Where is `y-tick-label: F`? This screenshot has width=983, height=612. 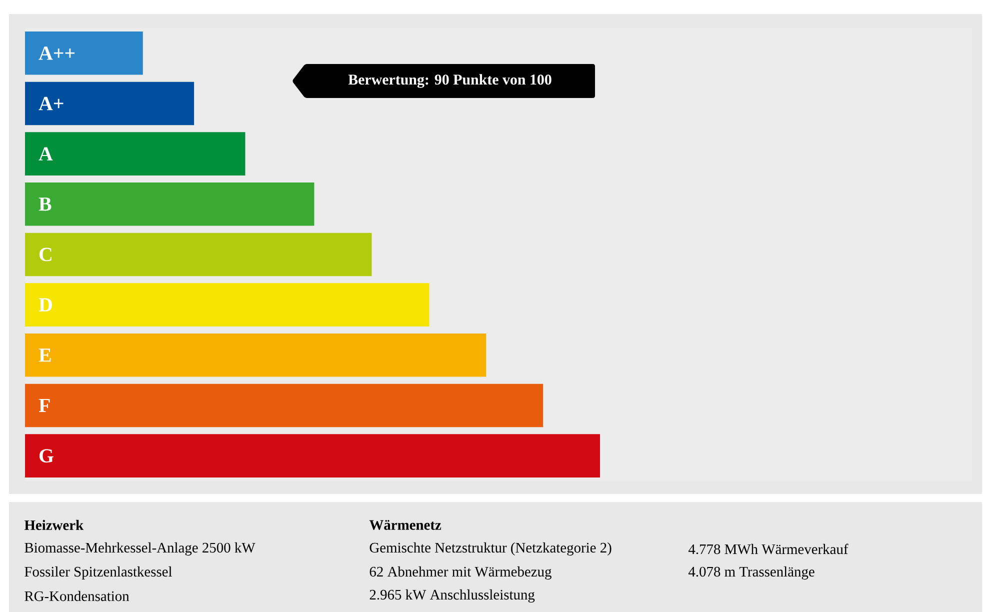
y-tick-label: F is located at coordinates (44, 405).